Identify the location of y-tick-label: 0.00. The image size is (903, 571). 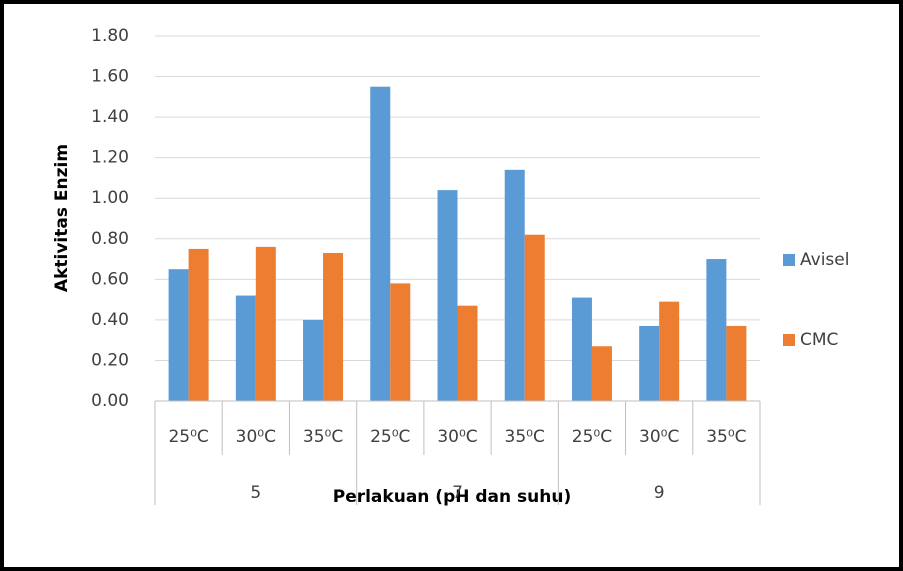
(110, 401).